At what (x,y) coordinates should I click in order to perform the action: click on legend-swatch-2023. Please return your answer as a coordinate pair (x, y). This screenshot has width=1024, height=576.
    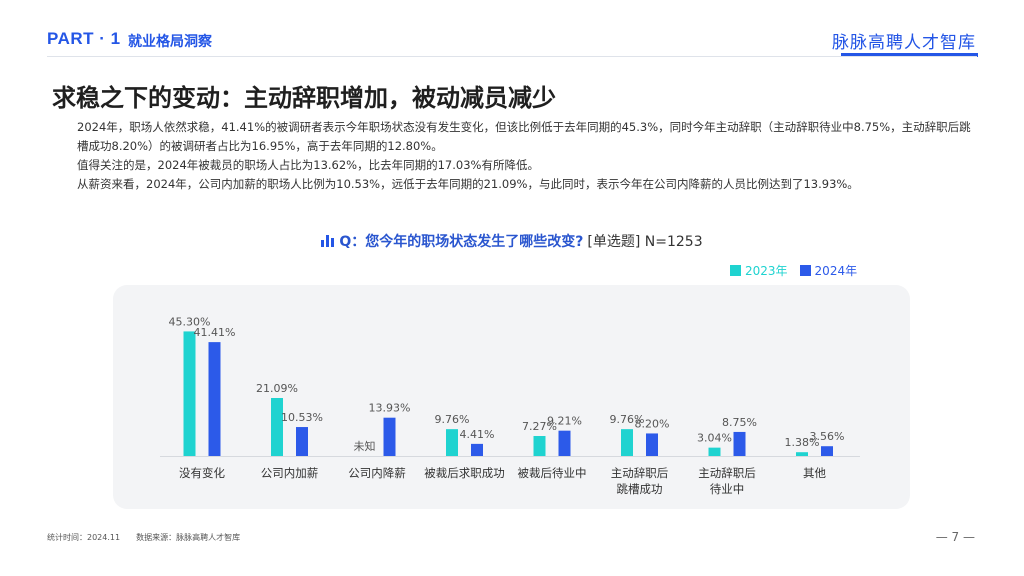
    Looking at the image, I should click on (735, 270).